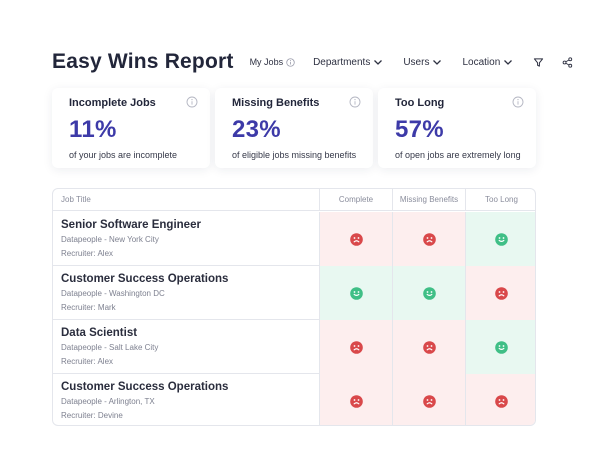 The width and height of the screenshot is (600, 461). I want to click on share-button, so click(567, 62).